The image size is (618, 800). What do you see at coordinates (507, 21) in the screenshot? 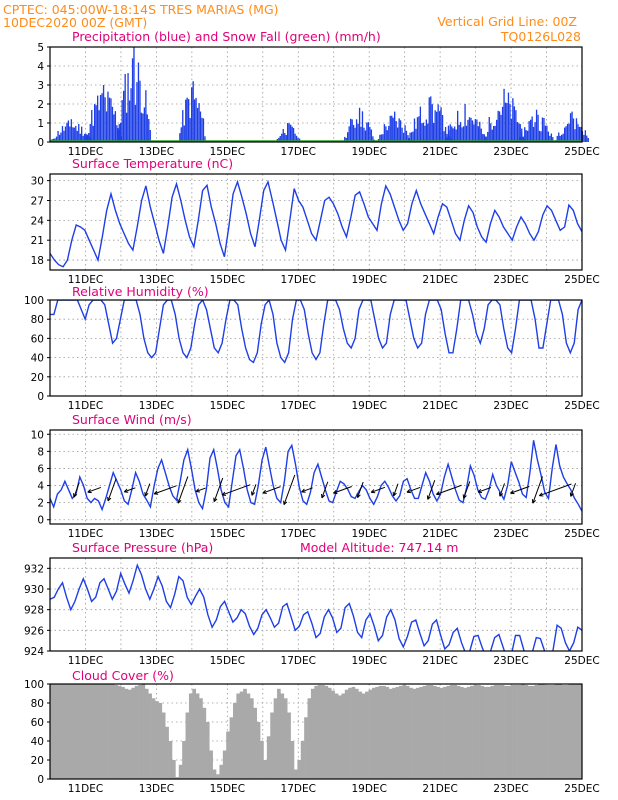
I see `header-grid-note: Vertical Grid Line: 00Z` at bounding box center [507, 21].